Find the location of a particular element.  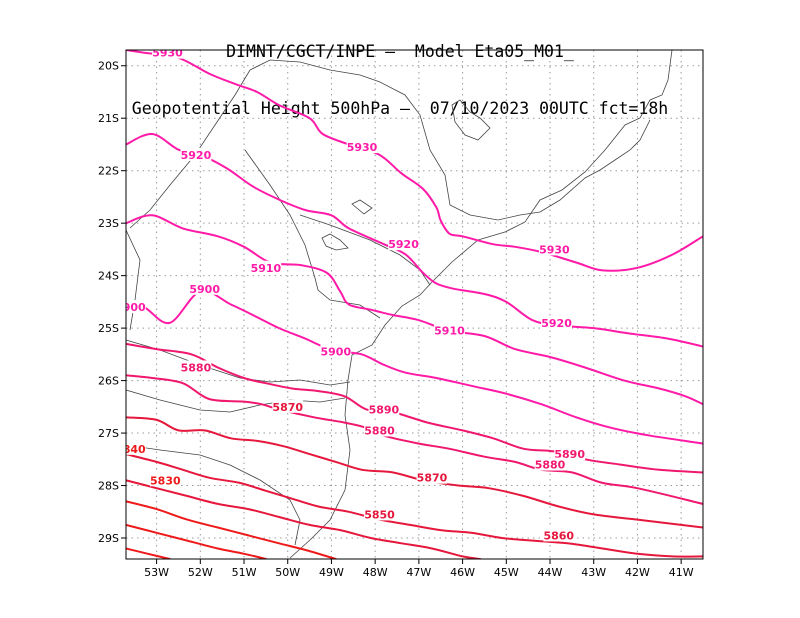

contour-label-5840: 5840 is located at coordinates (130, 449).